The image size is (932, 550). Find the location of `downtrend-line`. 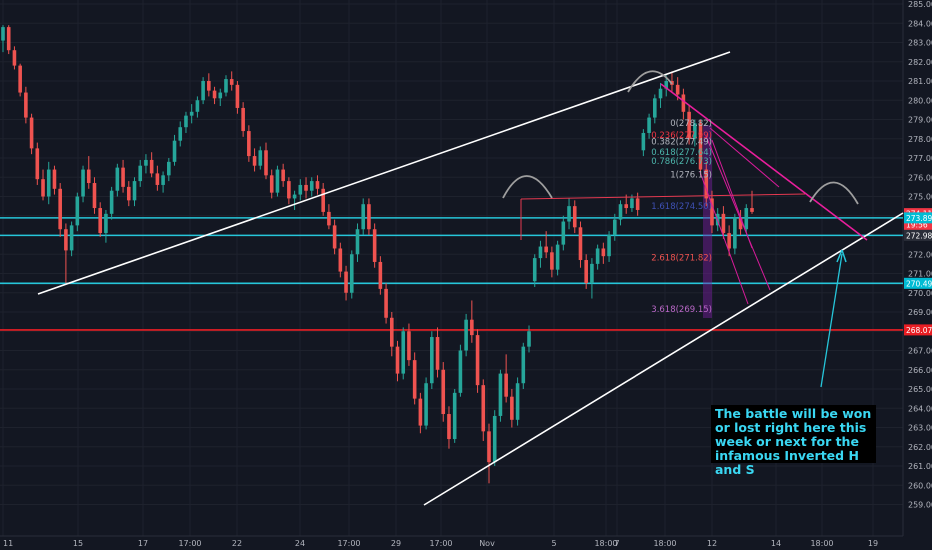

downtrend-line is located at coordinates (764, 162).